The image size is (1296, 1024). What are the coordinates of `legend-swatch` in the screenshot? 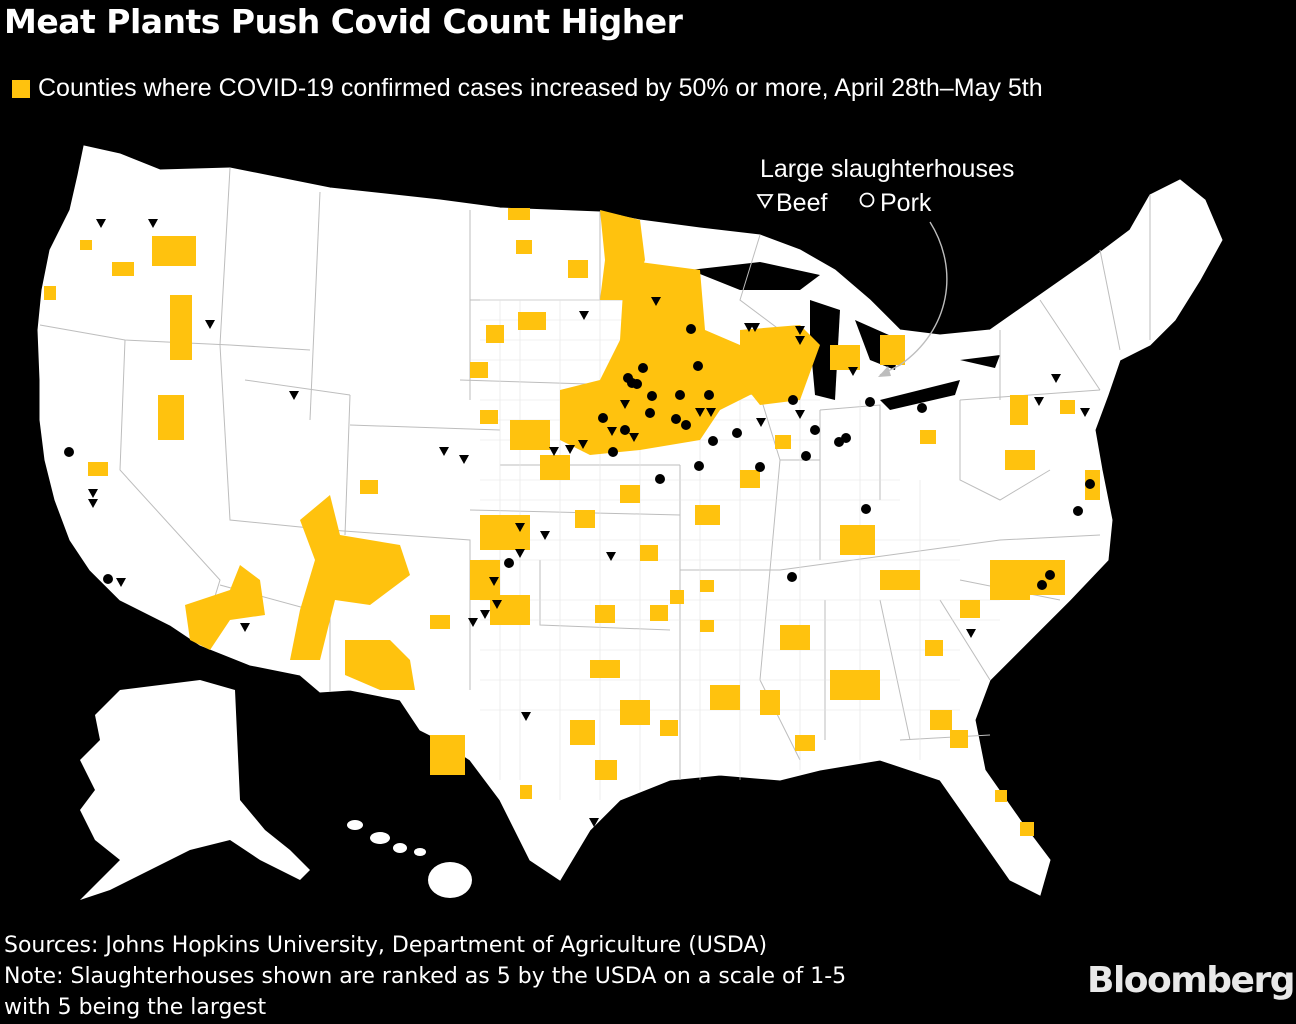 It's located at (21, 88).